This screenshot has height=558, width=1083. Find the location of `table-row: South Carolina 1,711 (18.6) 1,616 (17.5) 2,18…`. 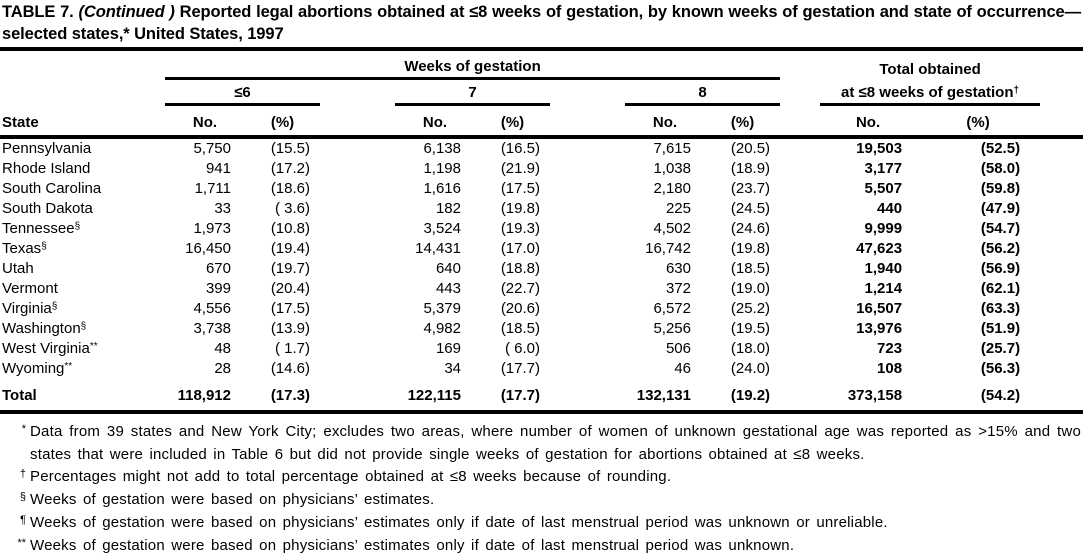

table-row: South Carolina 1,711 (18.6) 1,616 (17.5) 2,18… is located at coordinates (541, 189).